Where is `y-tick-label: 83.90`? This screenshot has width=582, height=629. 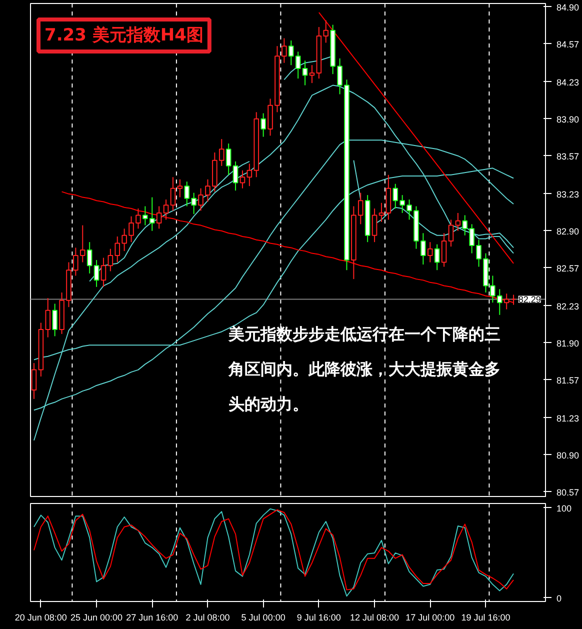
y-tick-label: 83.90 is located at coordinates (568, 119).